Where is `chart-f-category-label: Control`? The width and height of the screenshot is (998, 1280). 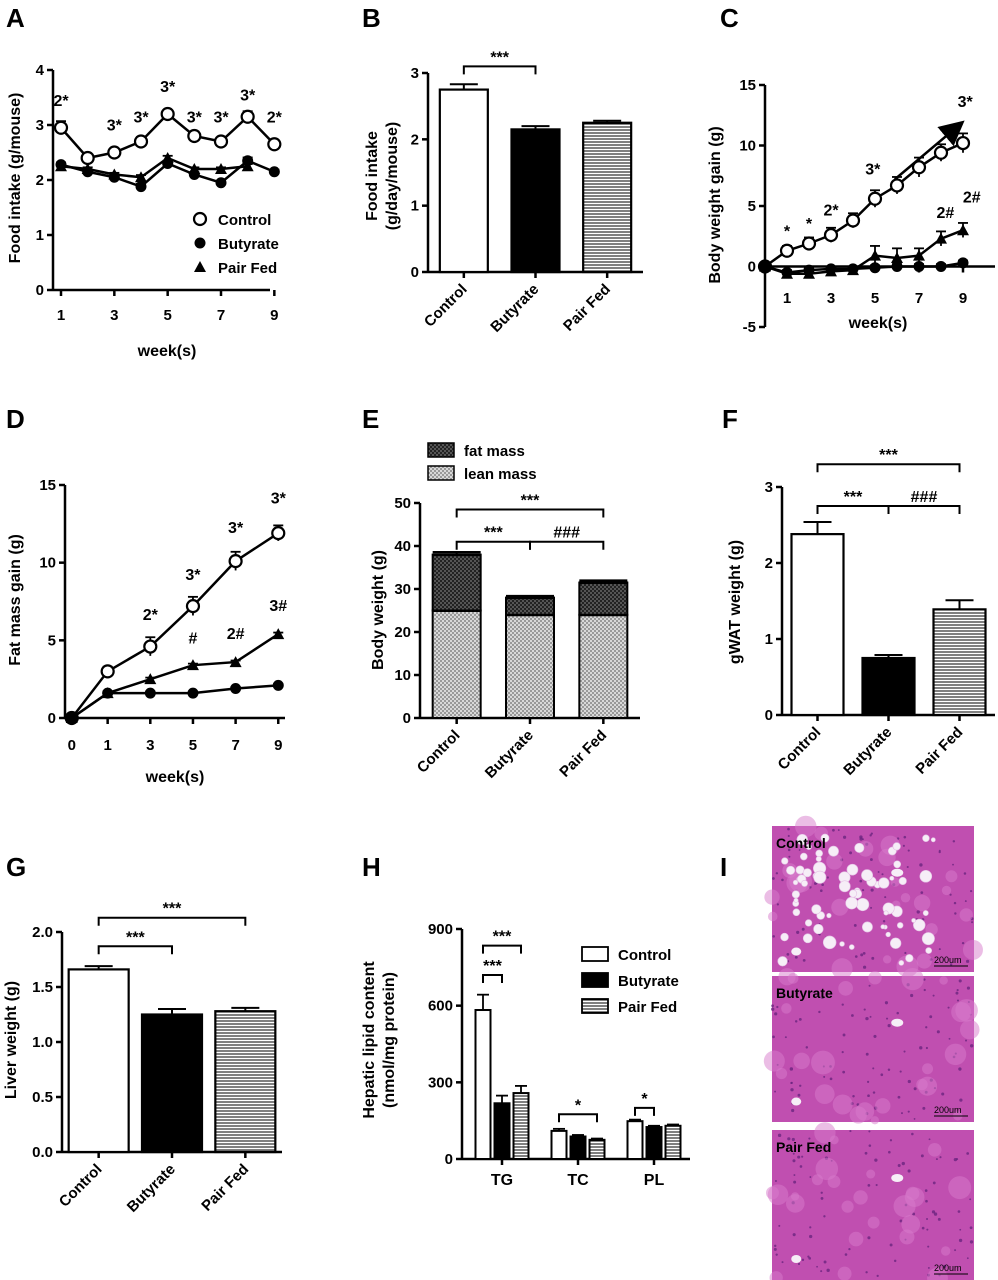
chart-f-category-label: Control is located at coordinates (800, 749).